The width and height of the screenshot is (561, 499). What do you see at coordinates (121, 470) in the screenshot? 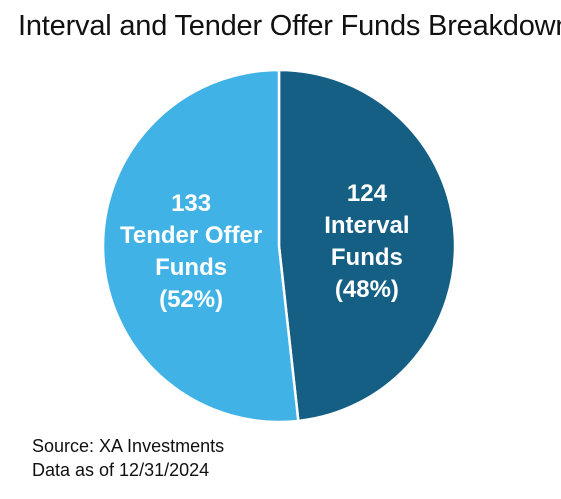
I see `data-date-note: Data as of 12/31/2024` at bounding box center [121, 470].